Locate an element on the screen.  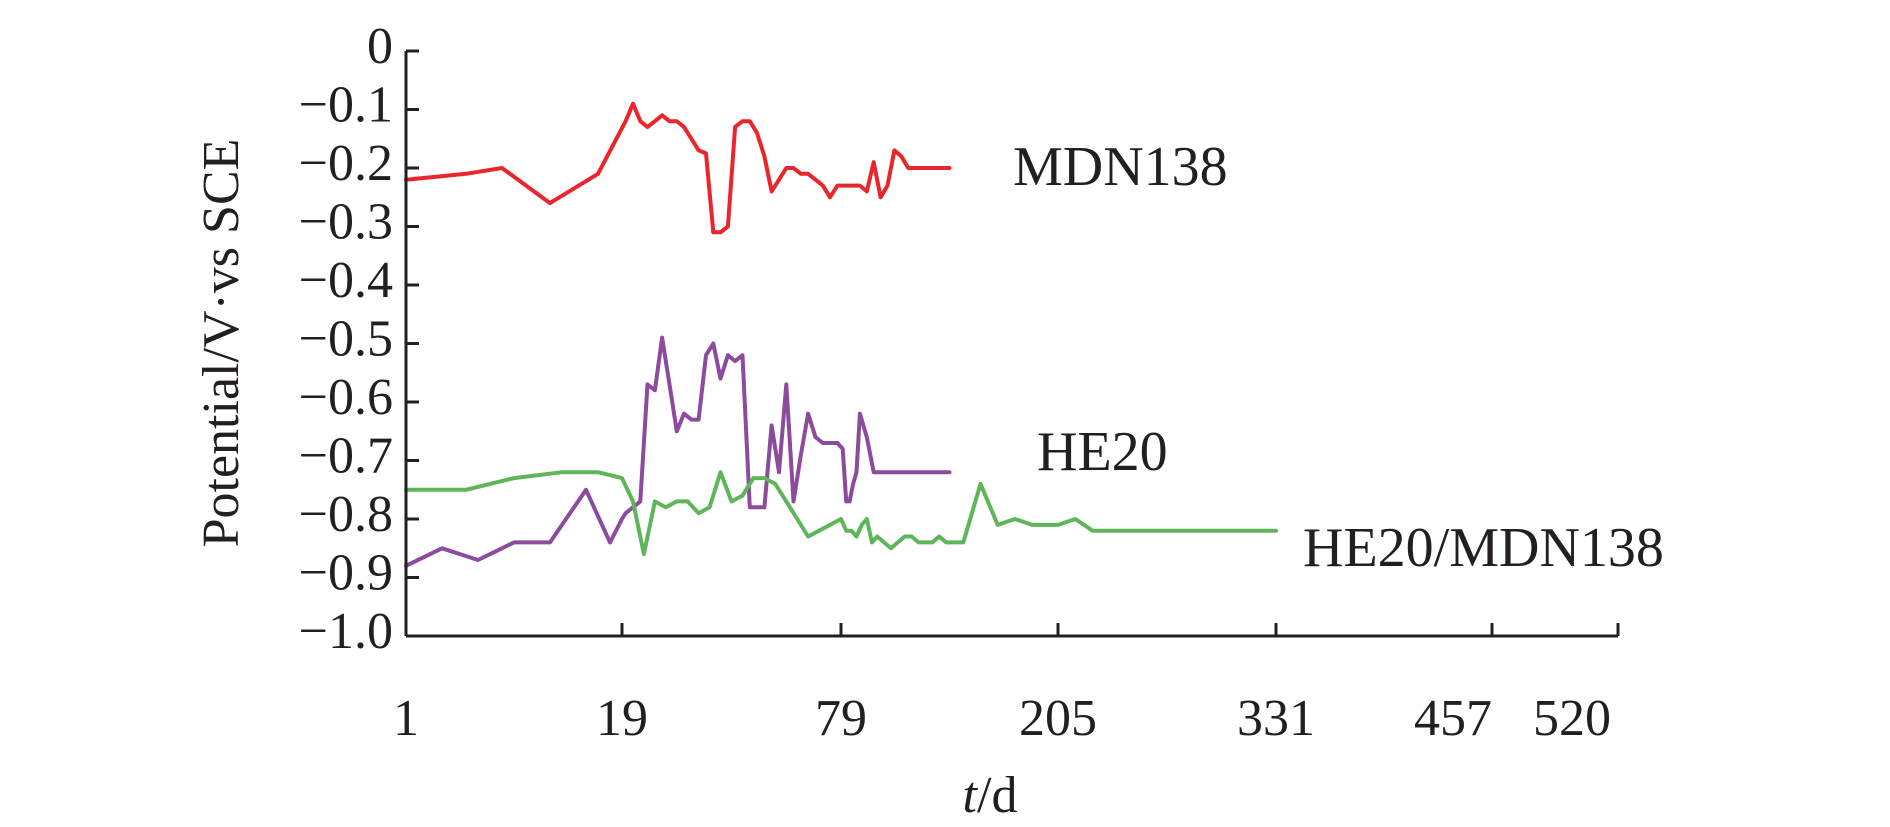
y-tick-label: −0.1 is located at coordinates (346, 104).